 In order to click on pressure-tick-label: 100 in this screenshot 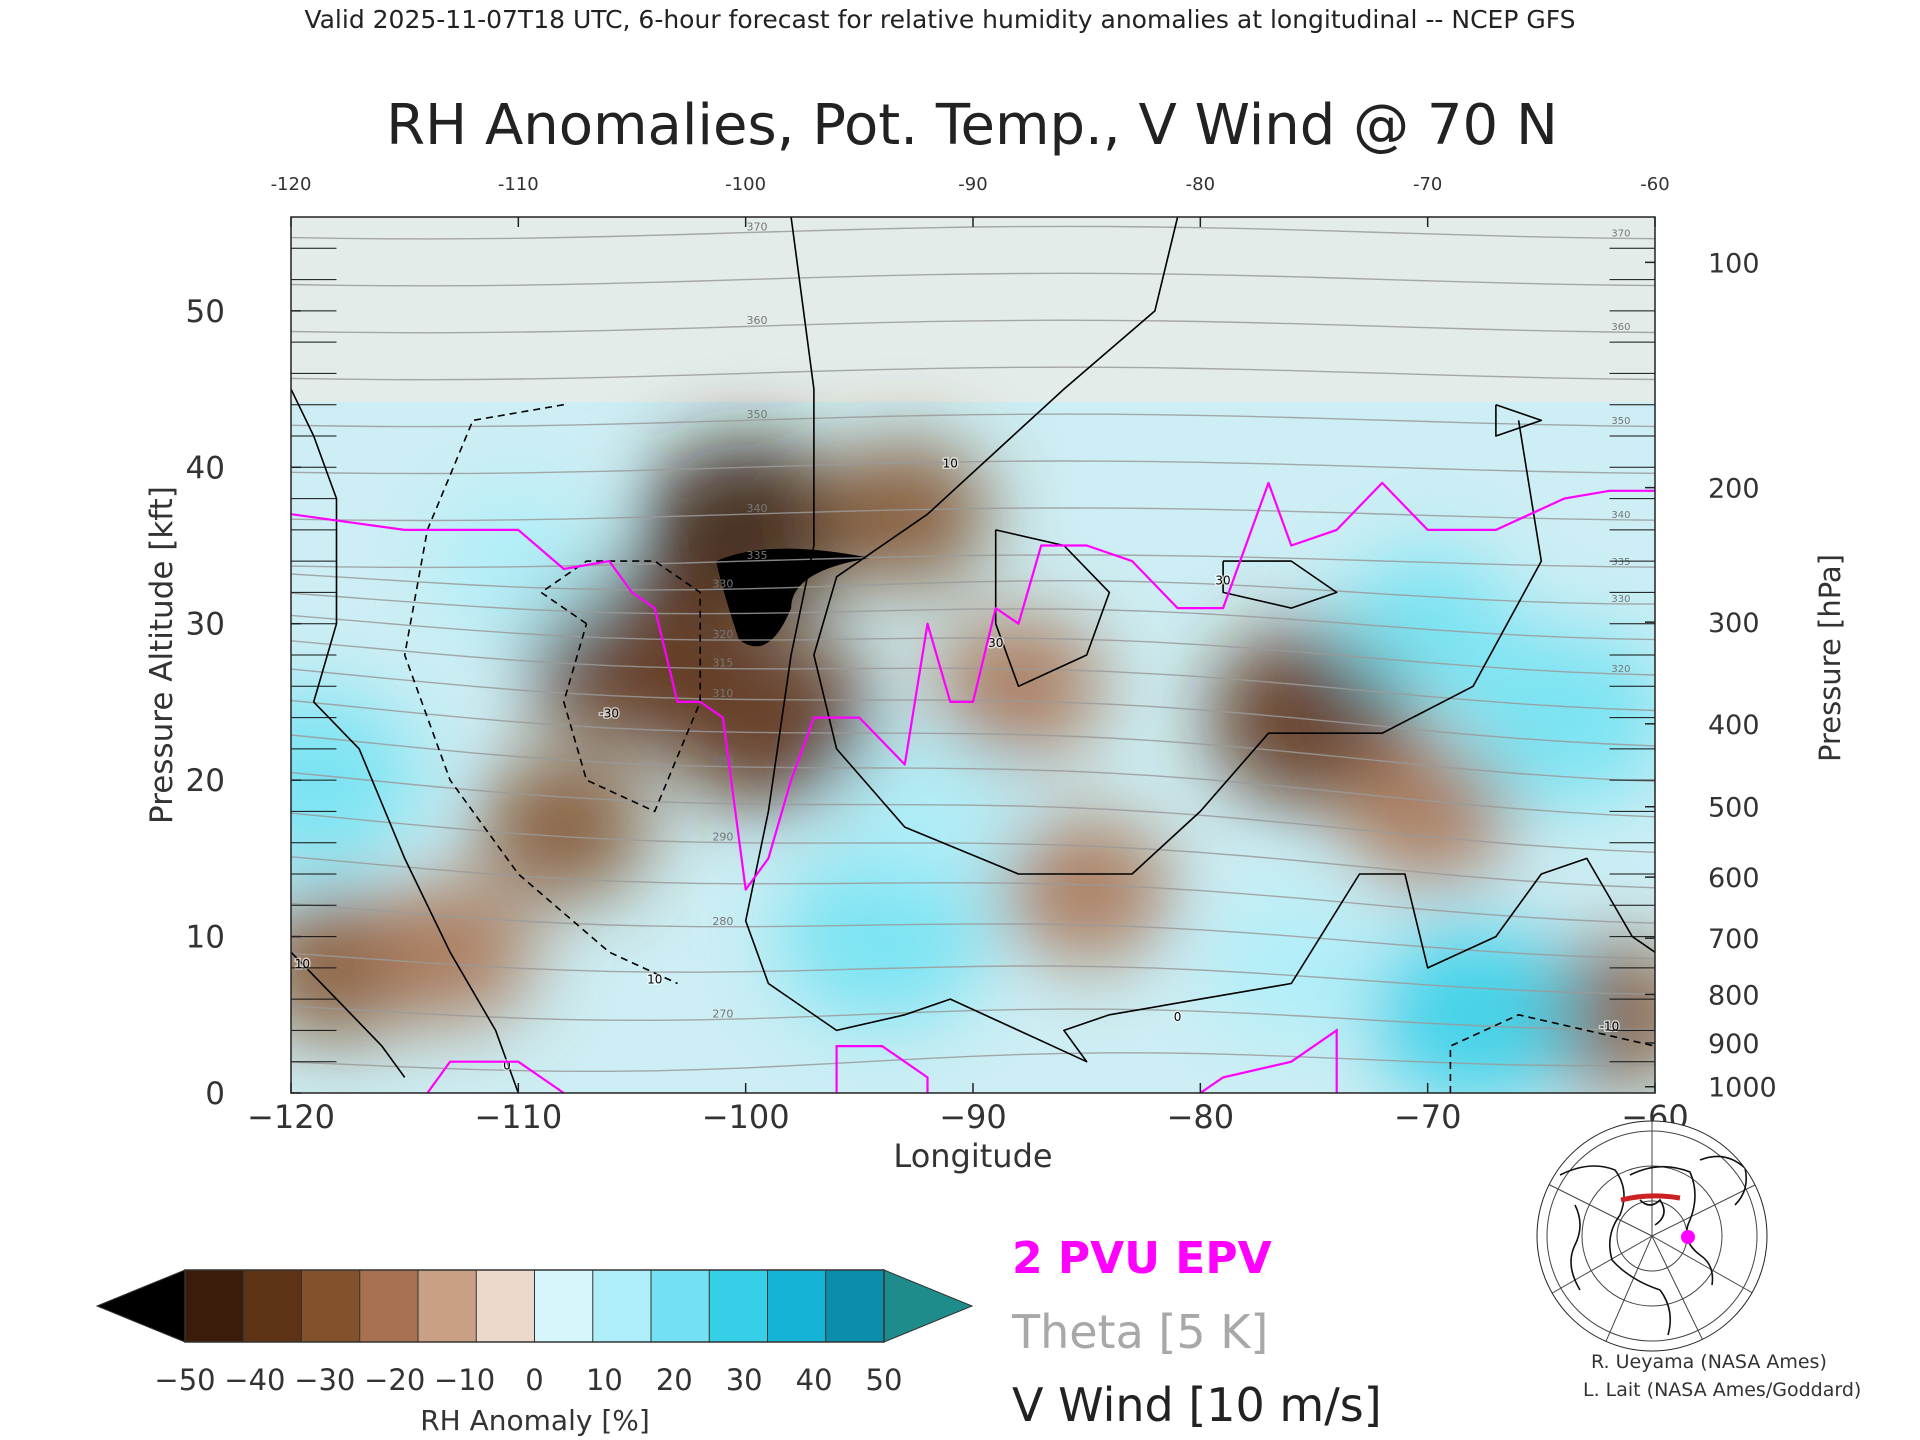, I will do `click(1734, 263)`.